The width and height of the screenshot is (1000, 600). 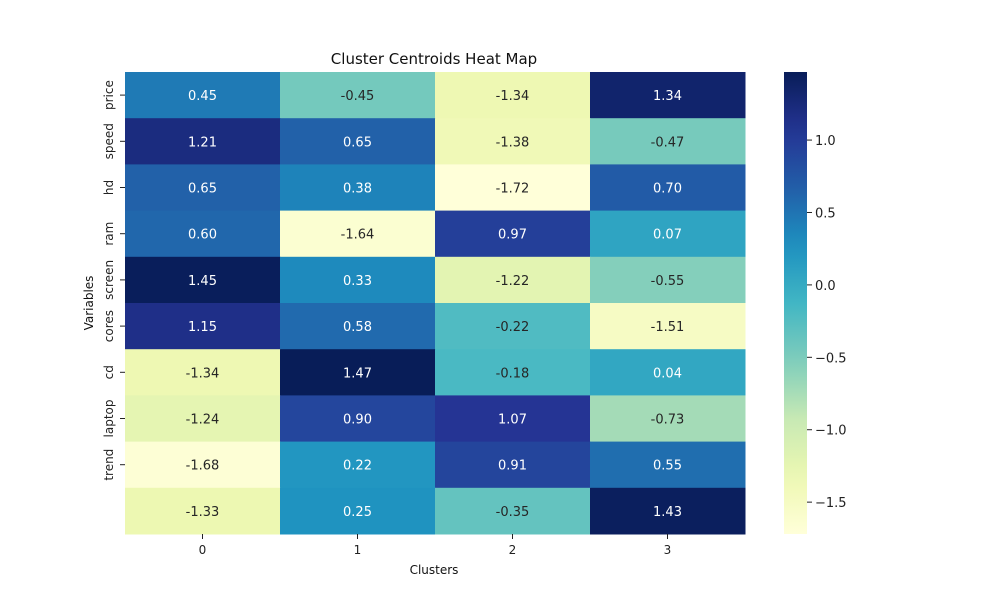 What do you see at coordinates (513, 189) in the screenshot?
I see `cell-value-label: -1.72` at bounding box center [513, 189].